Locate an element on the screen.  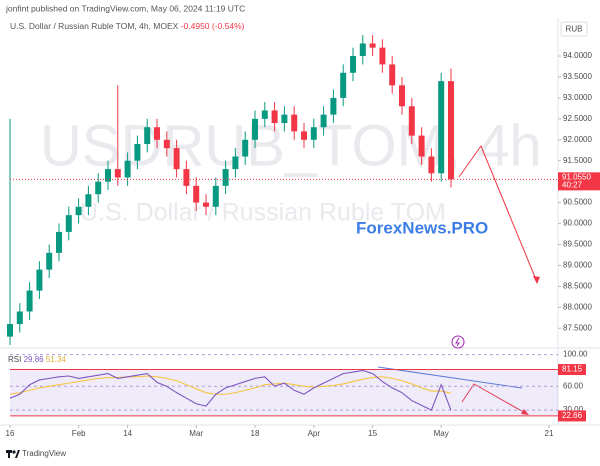
brand: ForexNews.PRO is located at coordinates (422, 227).